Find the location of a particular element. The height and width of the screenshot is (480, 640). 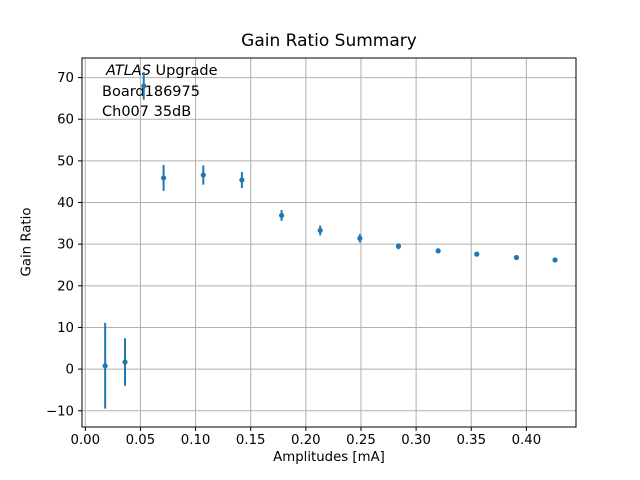

x-tick-label: 0.40 is located at coordinates (527, 440).